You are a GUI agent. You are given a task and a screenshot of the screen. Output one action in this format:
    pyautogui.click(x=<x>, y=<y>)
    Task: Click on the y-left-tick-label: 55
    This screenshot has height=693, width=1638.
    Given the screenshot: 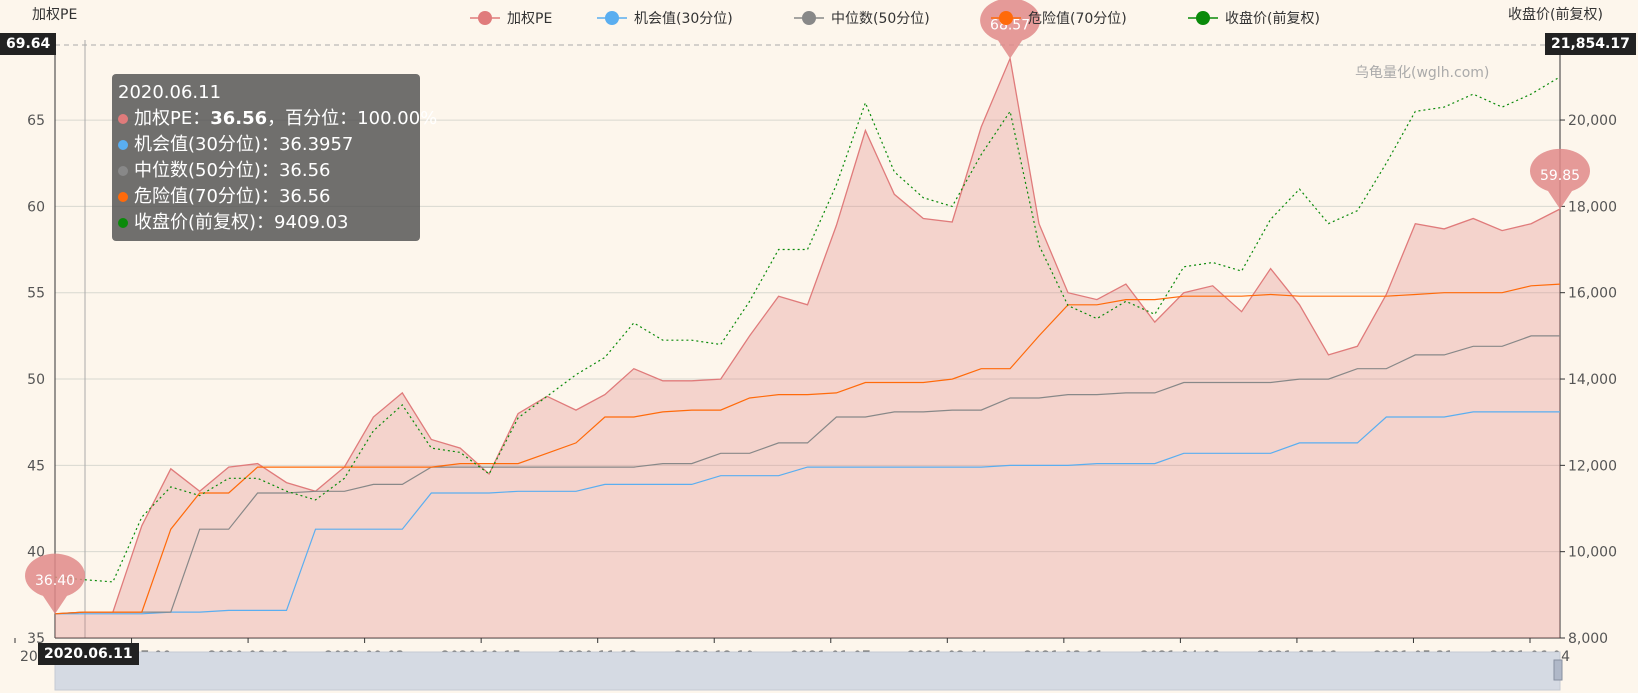 What is the action you would take?
    pyautogui.click(x=36, y=294)
    